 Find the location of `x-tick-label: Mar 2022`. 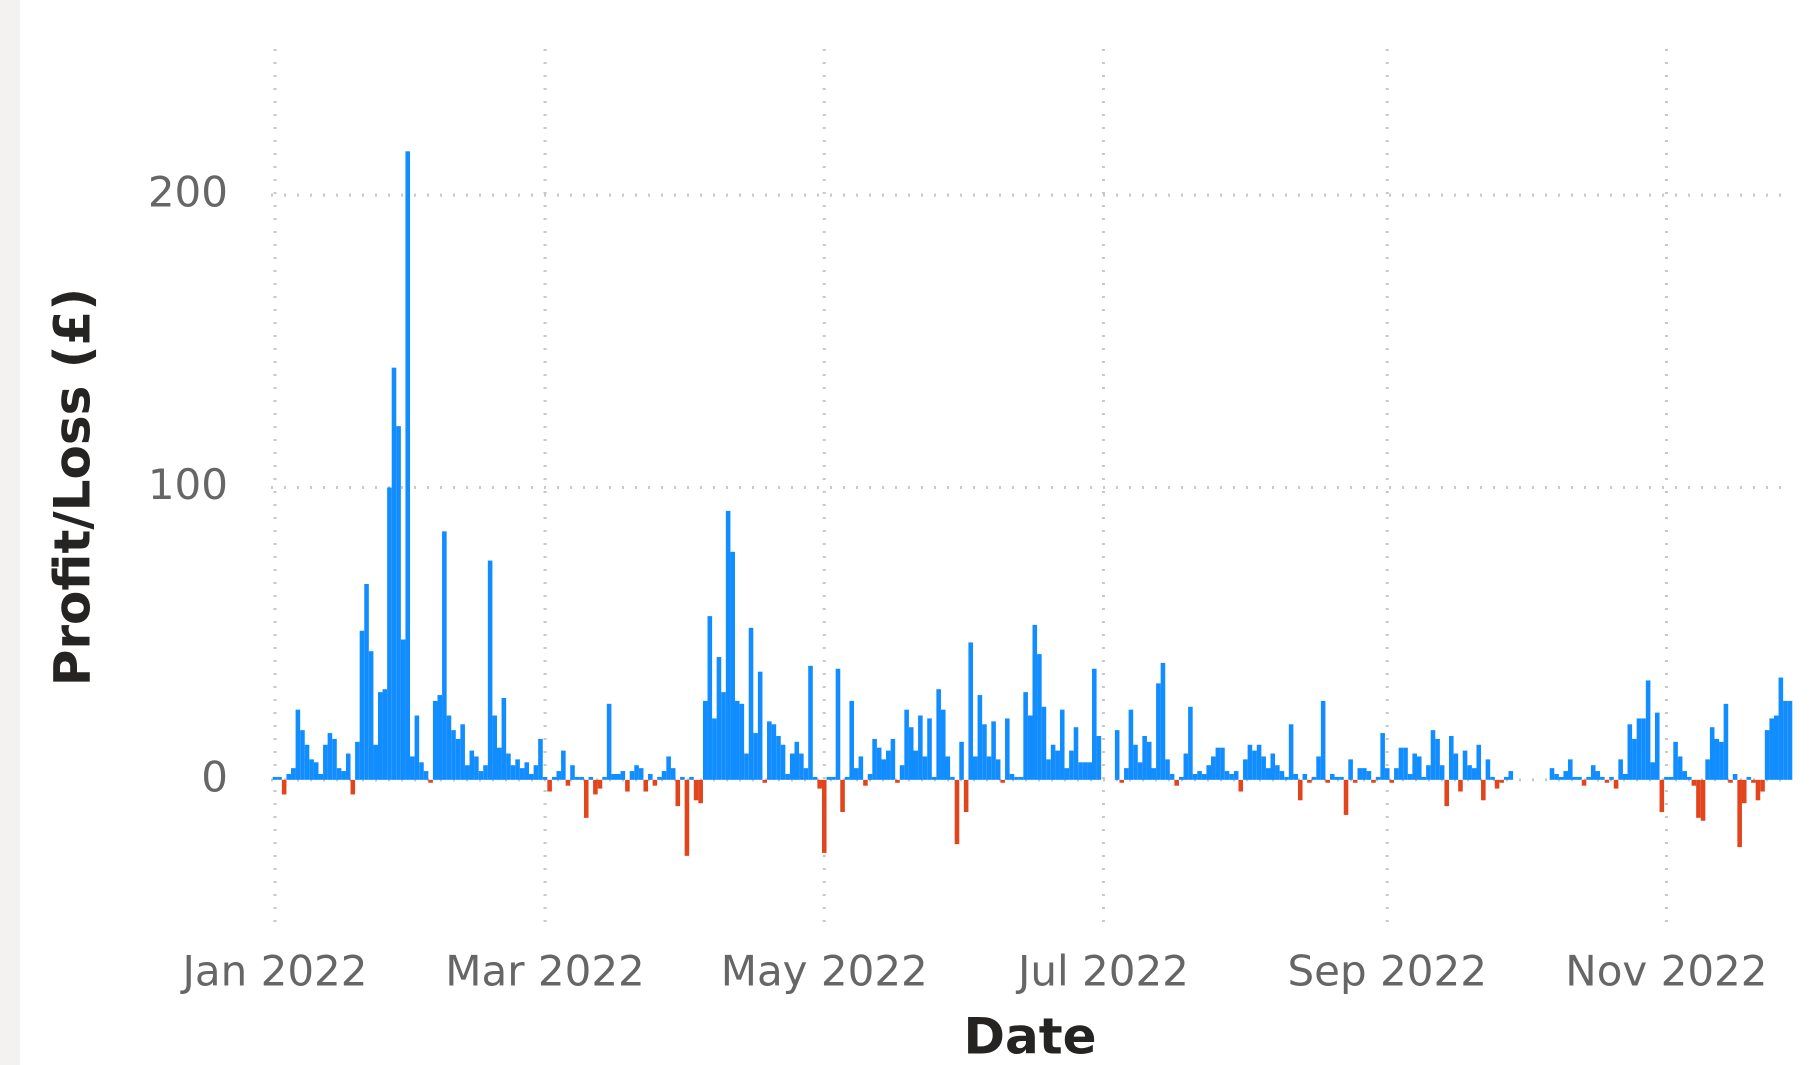

x-tick-label: Mar 2022 is located at coordinates (544, 971).